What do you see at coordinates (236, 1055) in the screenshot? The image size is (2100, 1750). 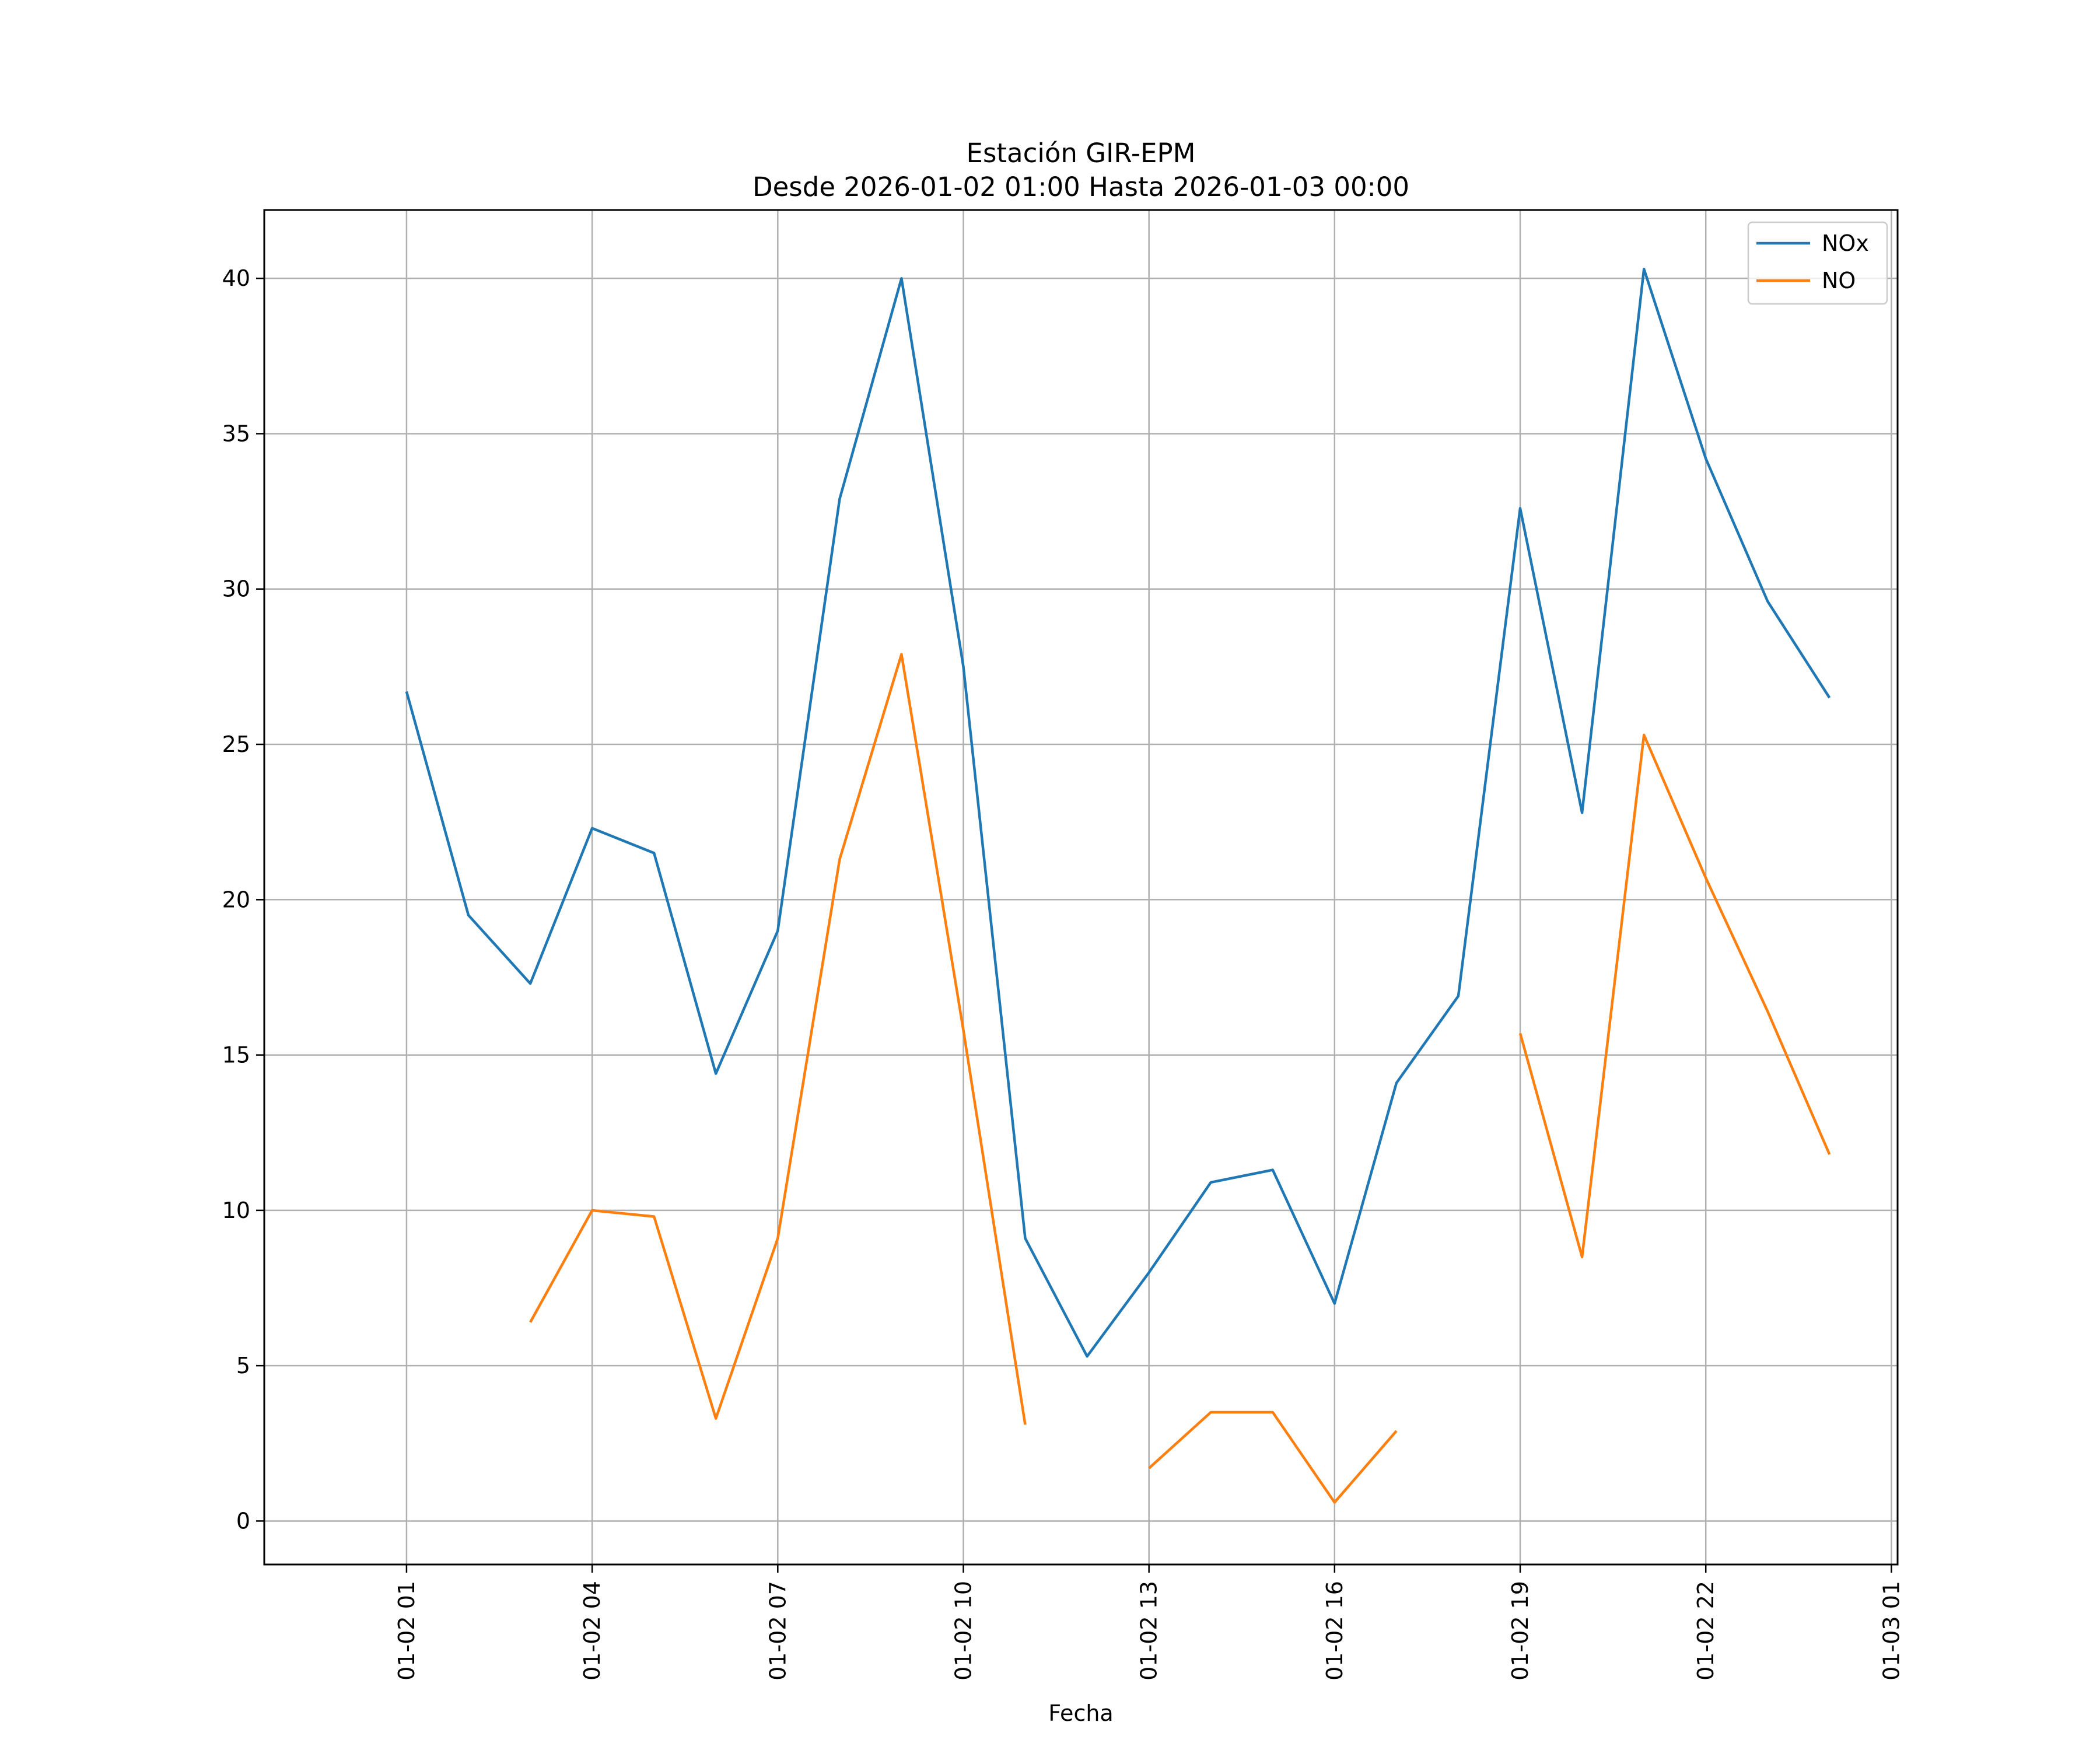 I see `y-tick-label: 15` at bounding box center [236, 1055].